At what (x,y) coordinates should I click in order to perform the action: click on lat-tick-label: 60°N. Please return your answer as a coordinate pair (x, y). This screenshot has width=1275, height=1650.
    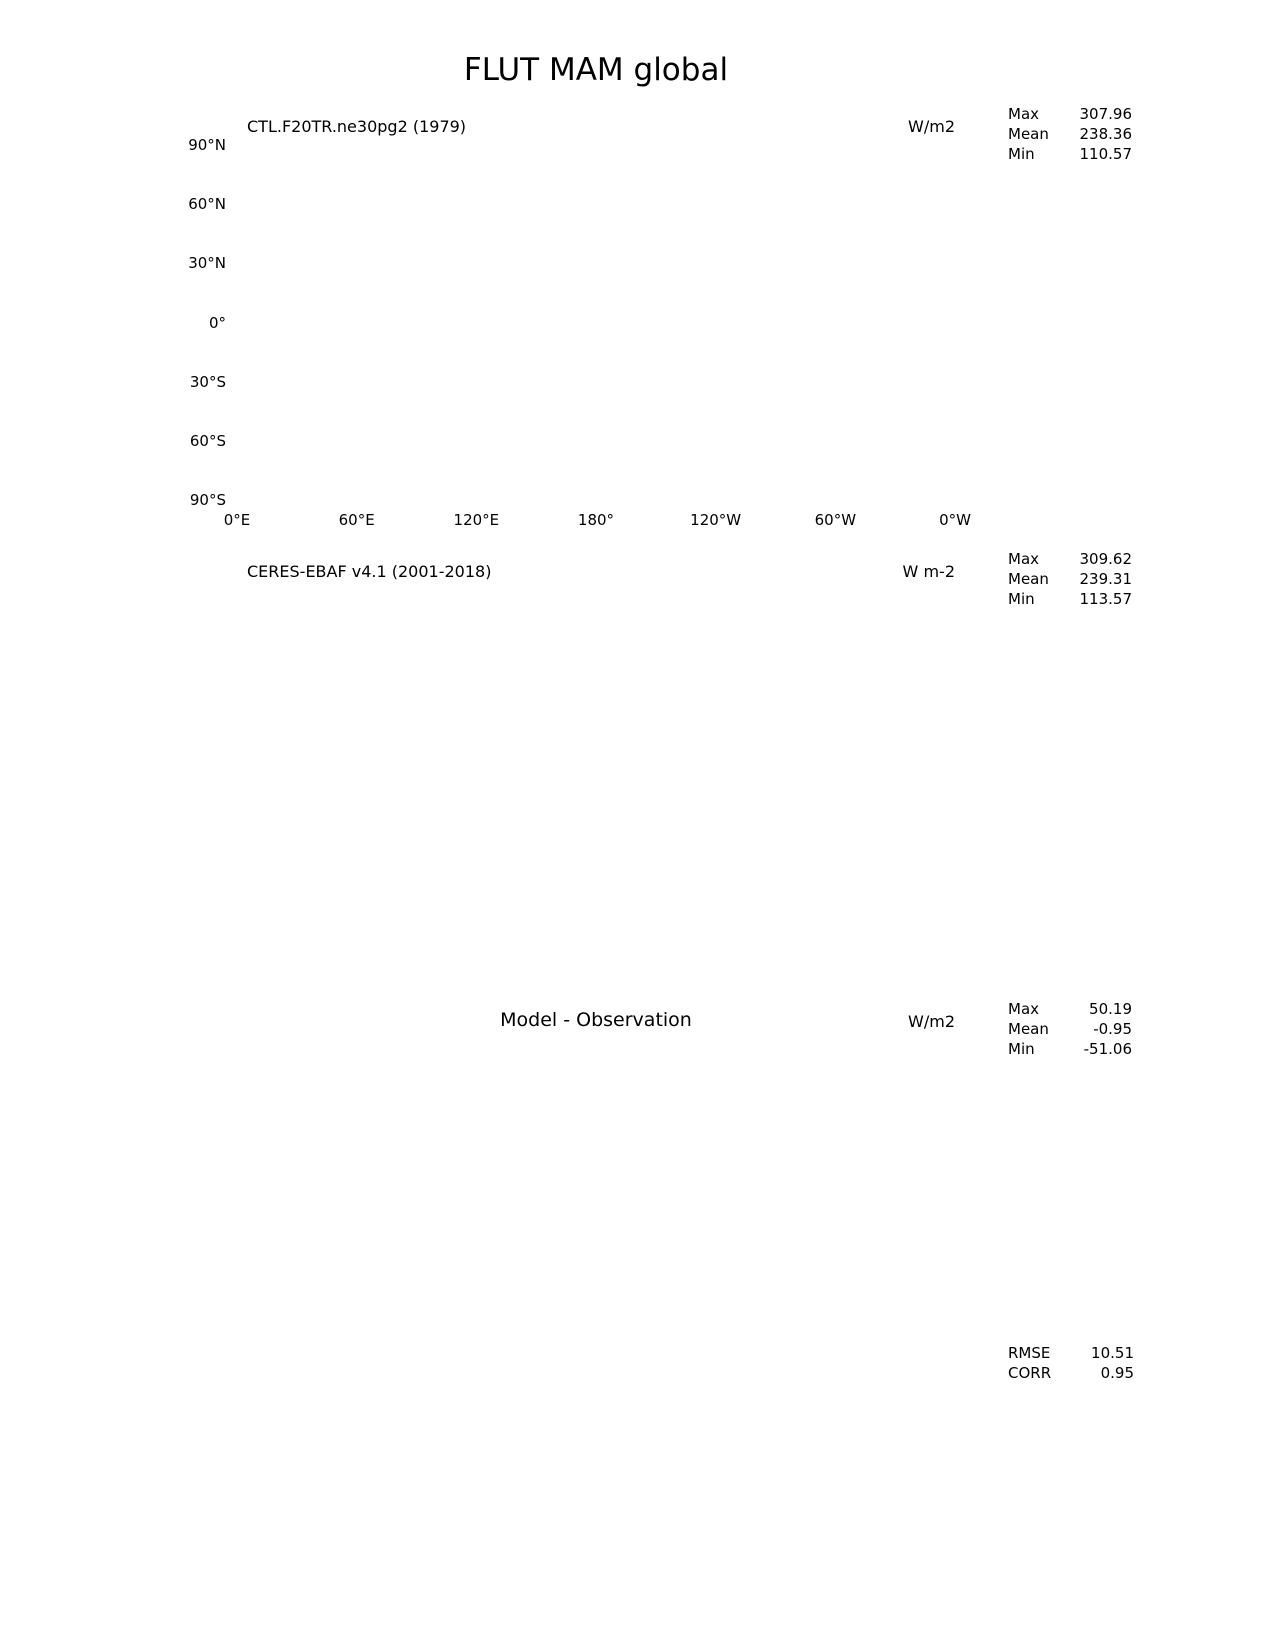
    Looking at the image, I should click on (207, 204).